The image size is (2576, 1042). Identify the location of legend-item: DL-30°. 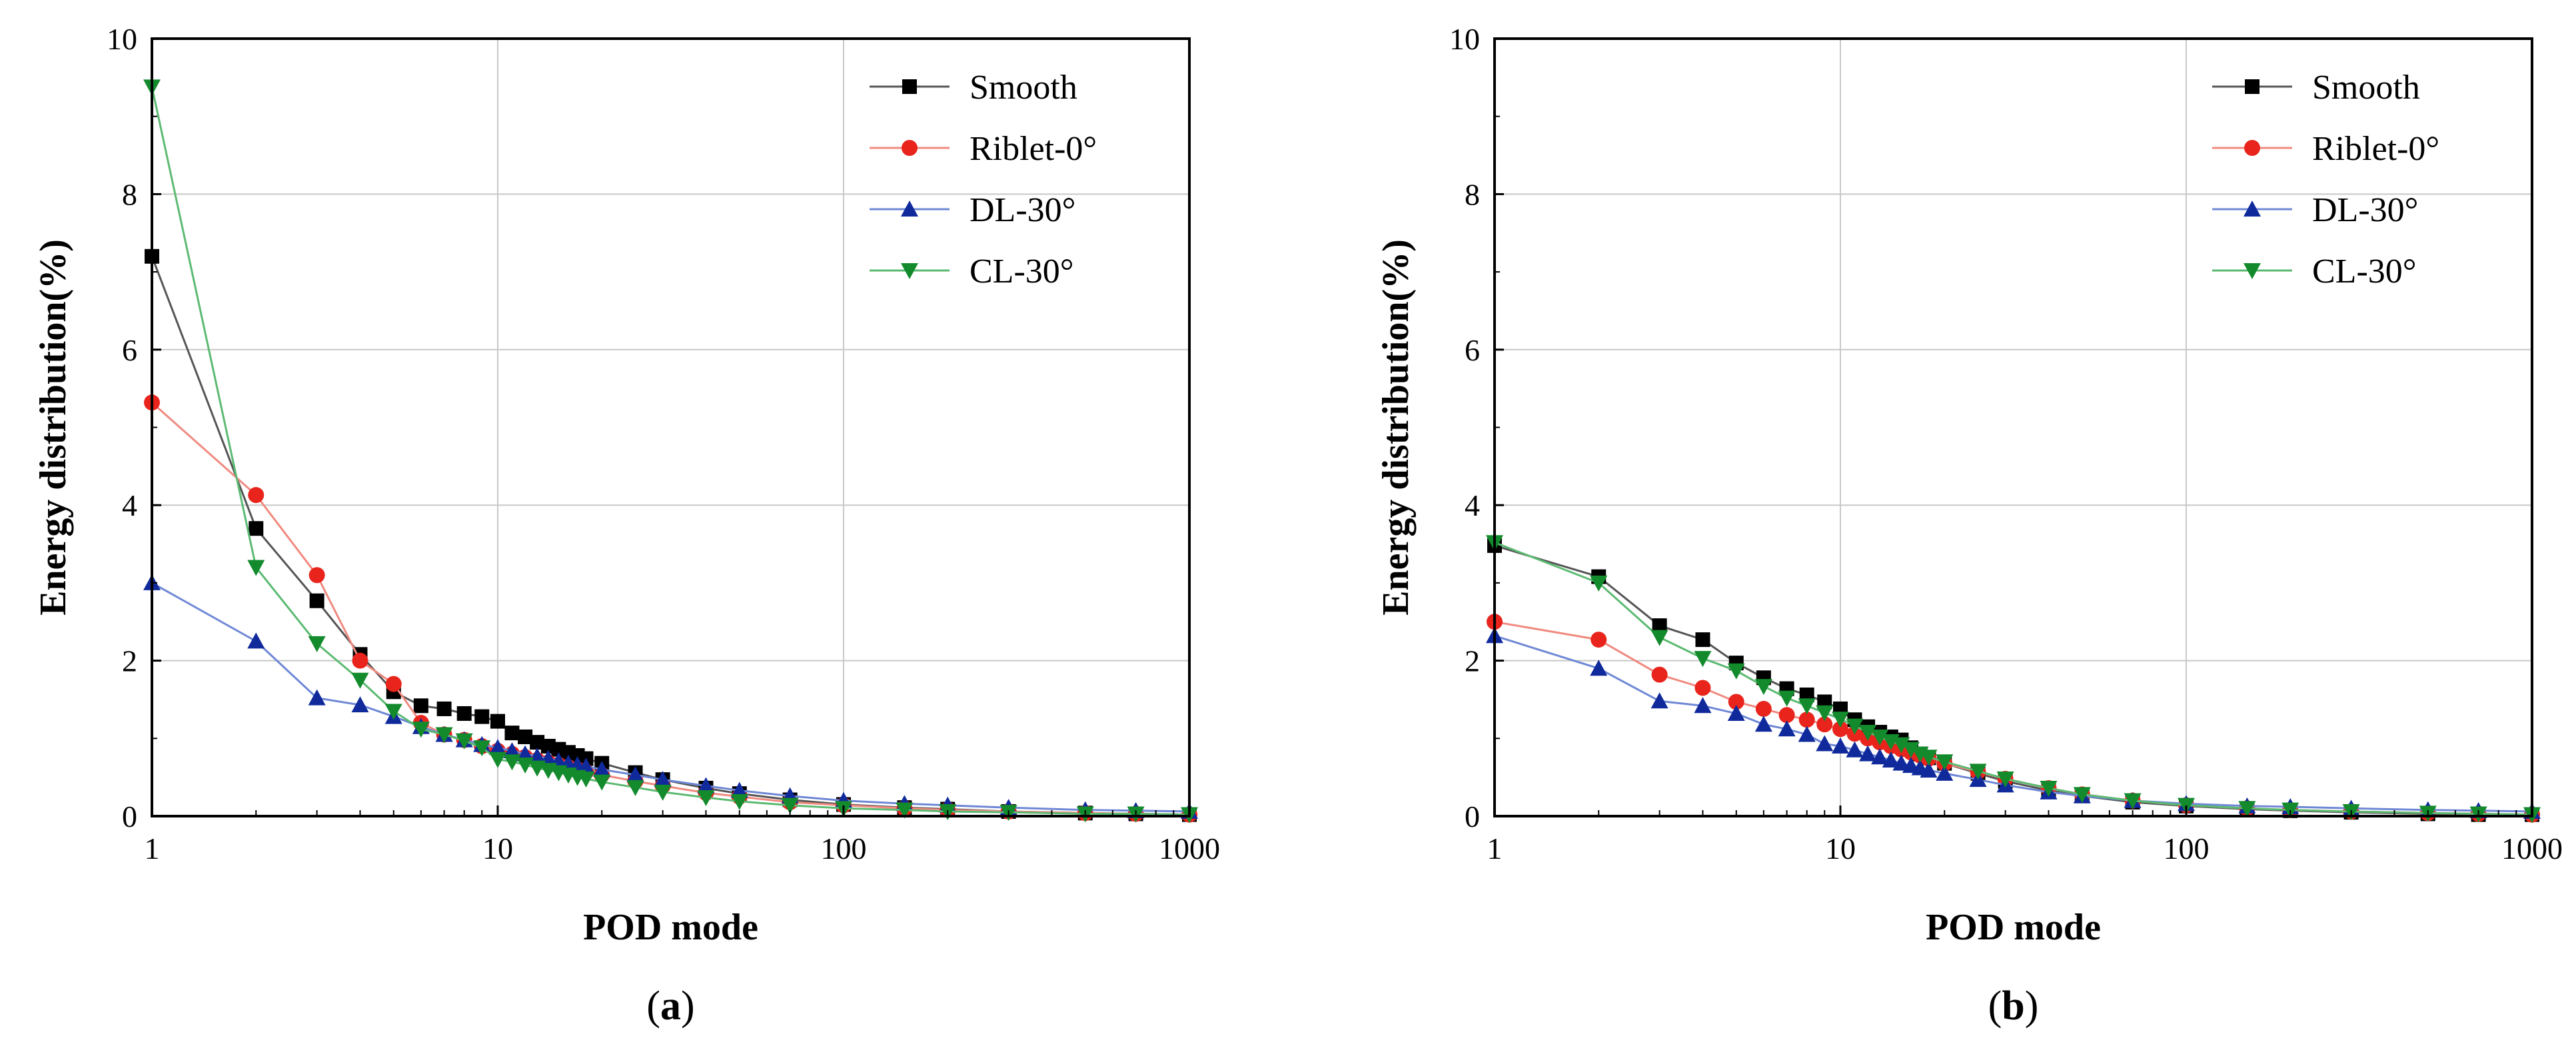
(973, 210).